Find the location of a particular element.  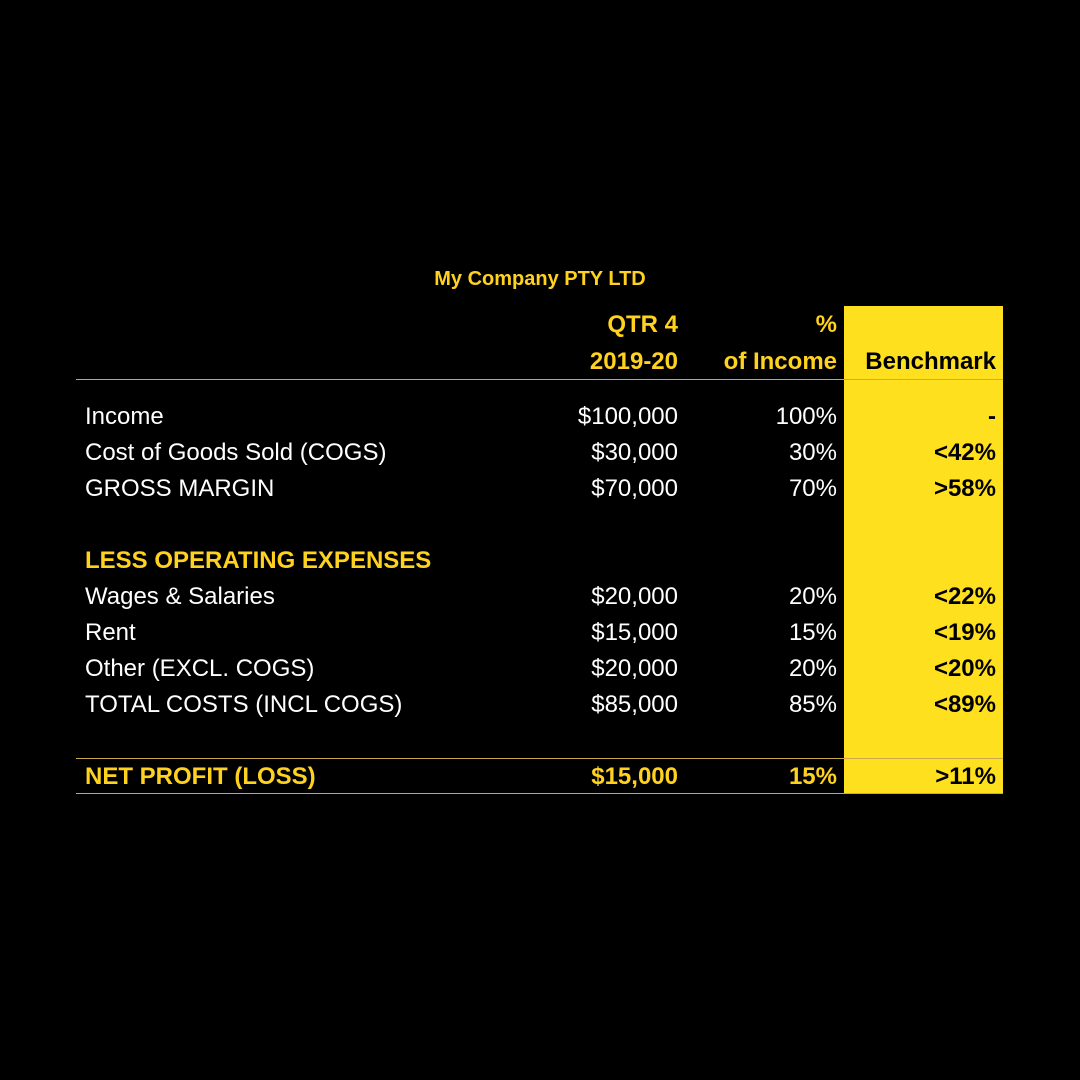

header-pct-symbol: % is located at coordinates (826, 324).